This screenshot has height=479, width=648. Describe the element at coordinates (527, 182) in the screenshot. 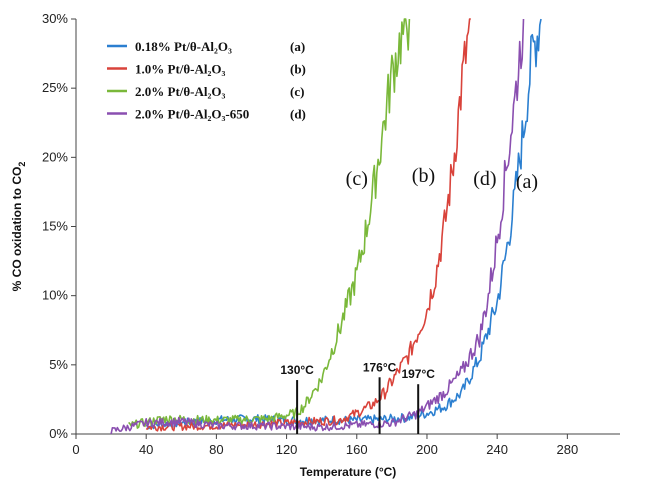

I see `curve-label: (a)` at that location.